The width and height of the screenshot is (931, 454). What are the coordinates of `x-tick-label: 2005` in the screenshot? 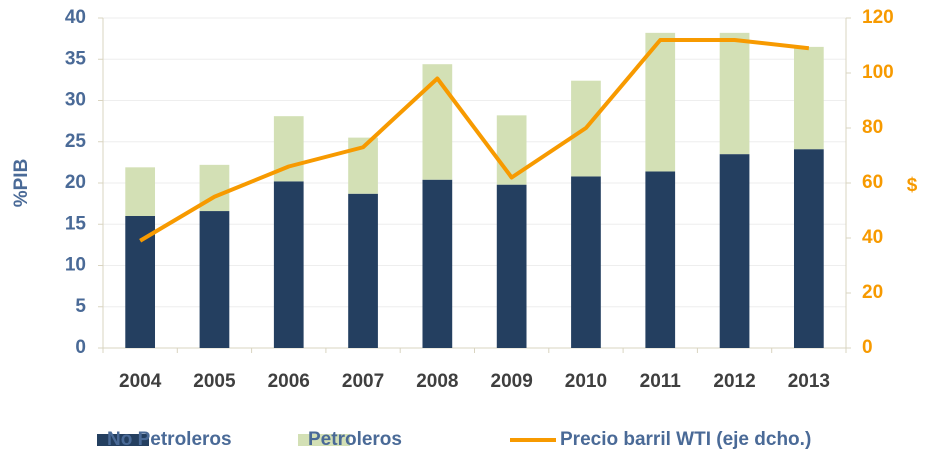 It's located at (214, 381).